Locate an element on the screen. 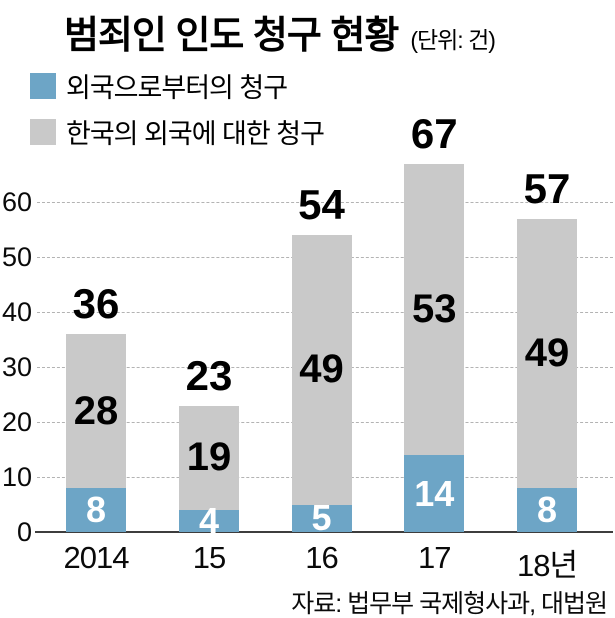 This screenshot has width=615, height=618. bar-total-label: 54 is located at coordinates (321, 204).